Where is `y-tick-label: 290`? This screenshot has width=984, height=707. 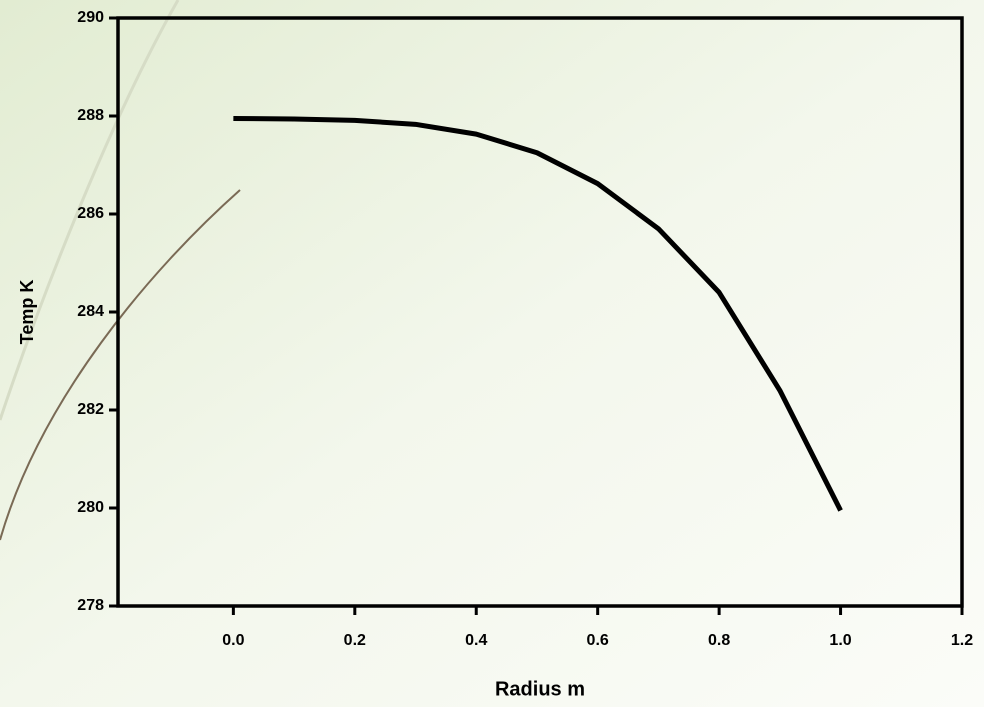 y-tick-label: 290 is located at coordinates (90, 17).